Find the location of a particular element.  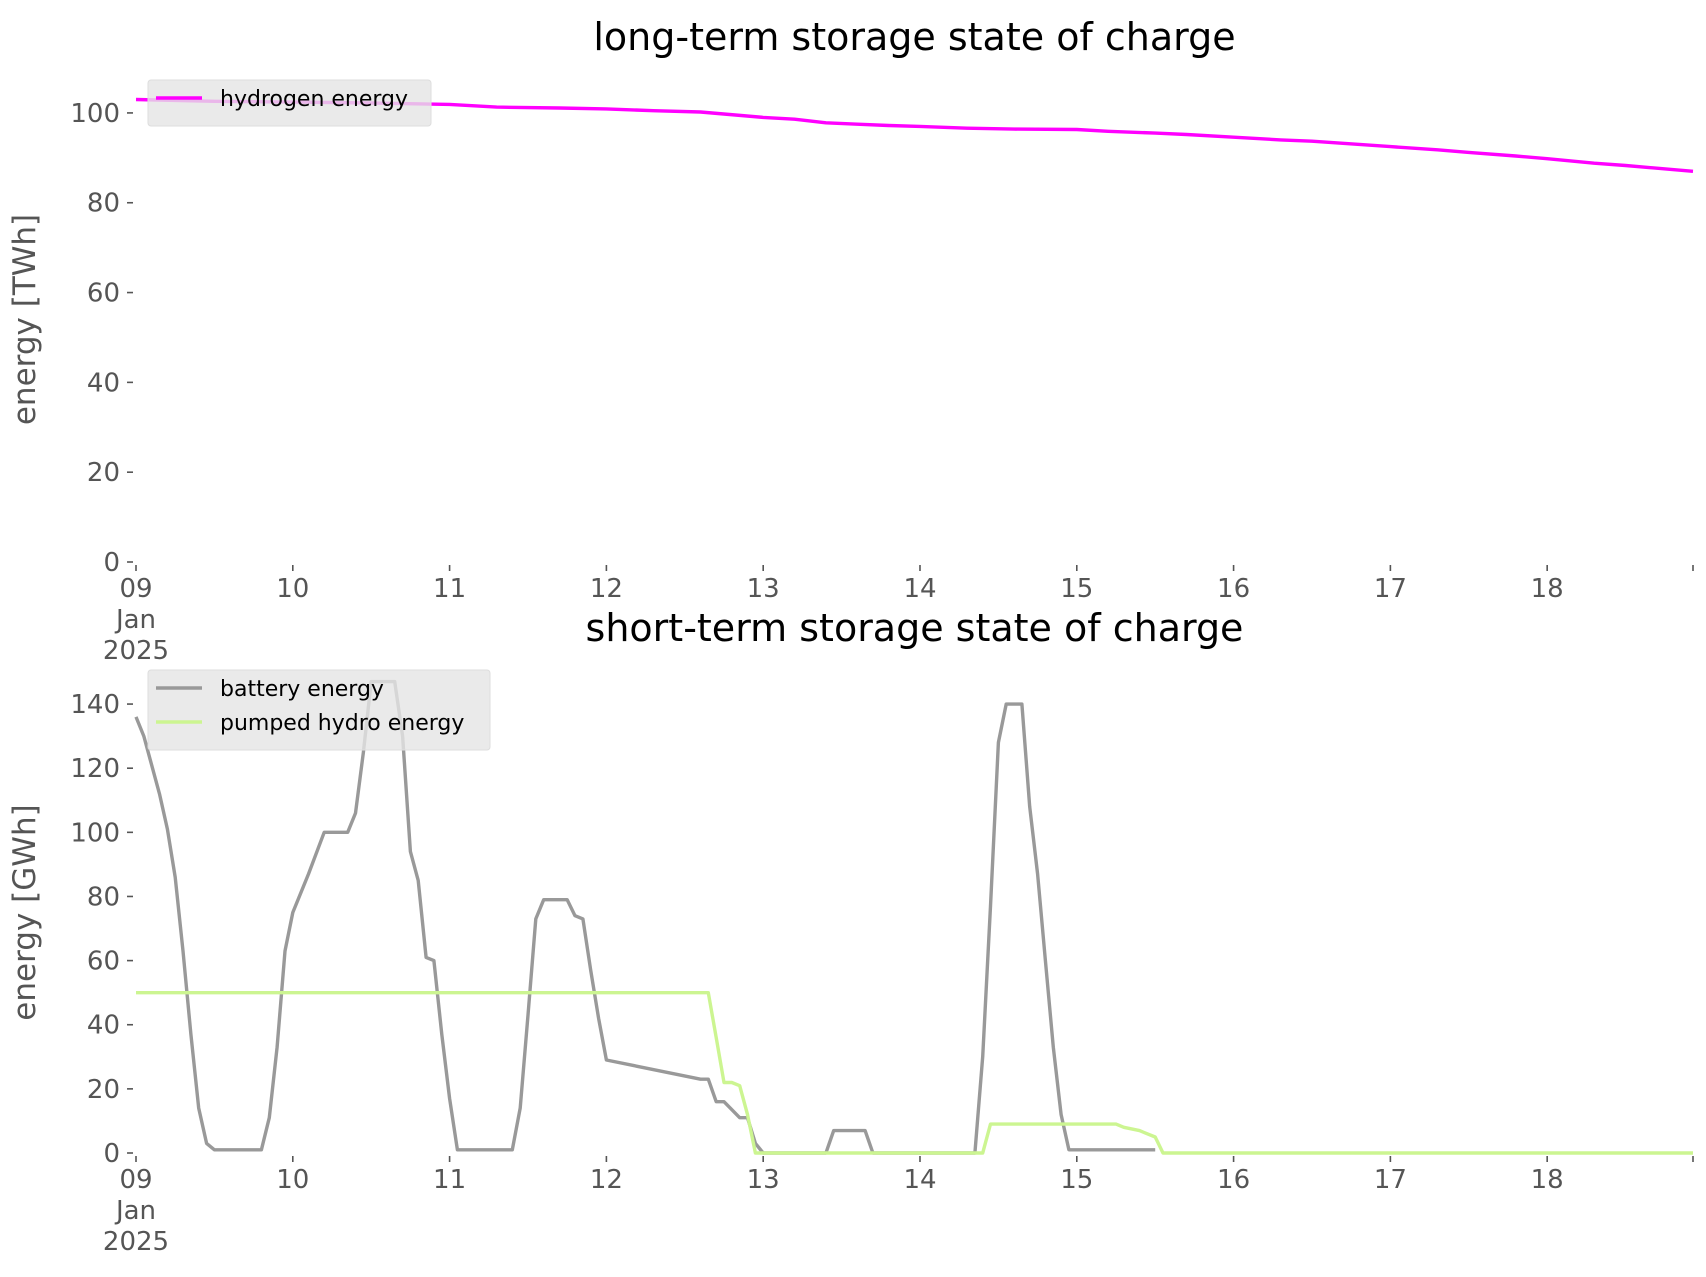

y-axis-label: energy [TWh] is located at coordinates (25, 319).